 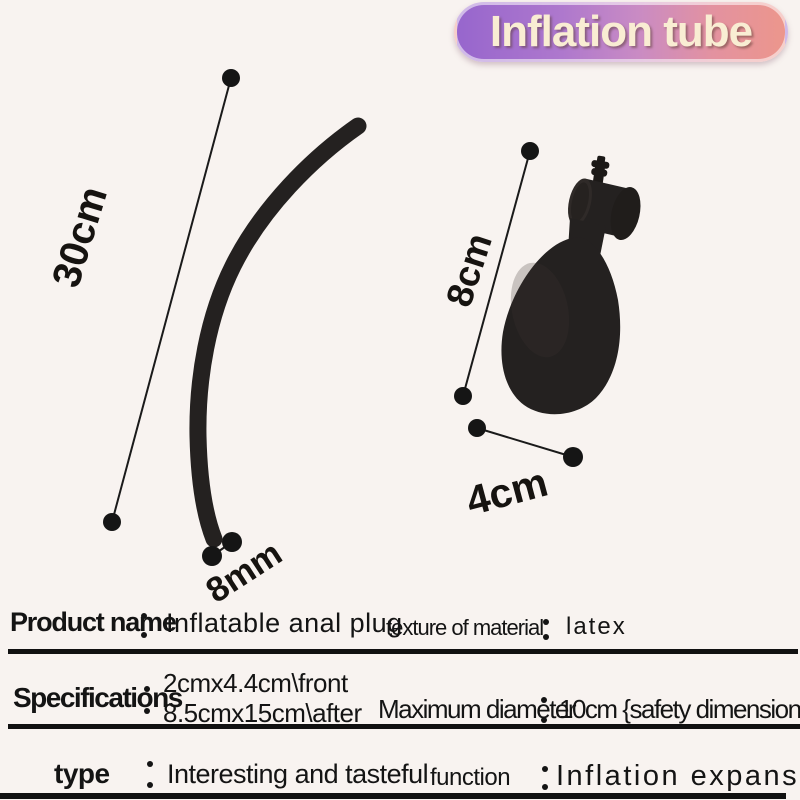 I want to click on title-banner: Inflation tube, so click(x=621, y=32).